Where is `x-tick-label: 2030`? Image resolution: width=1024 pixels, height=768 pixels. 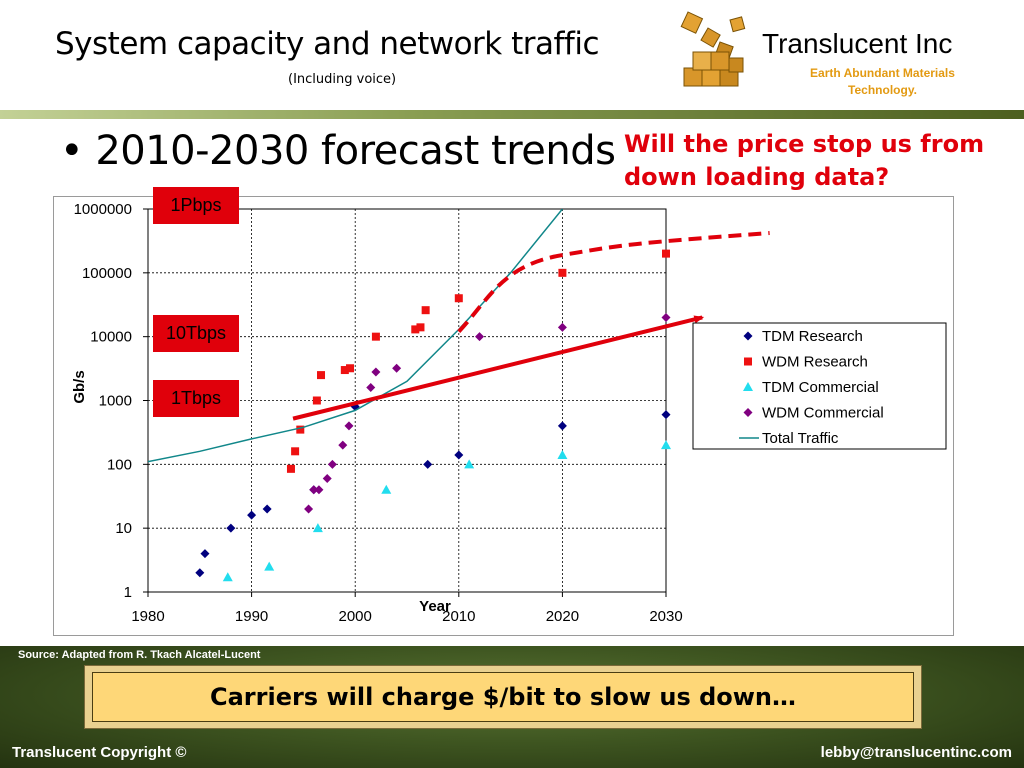
x-tick-label: 2030 is located at coordinates (665, 616).